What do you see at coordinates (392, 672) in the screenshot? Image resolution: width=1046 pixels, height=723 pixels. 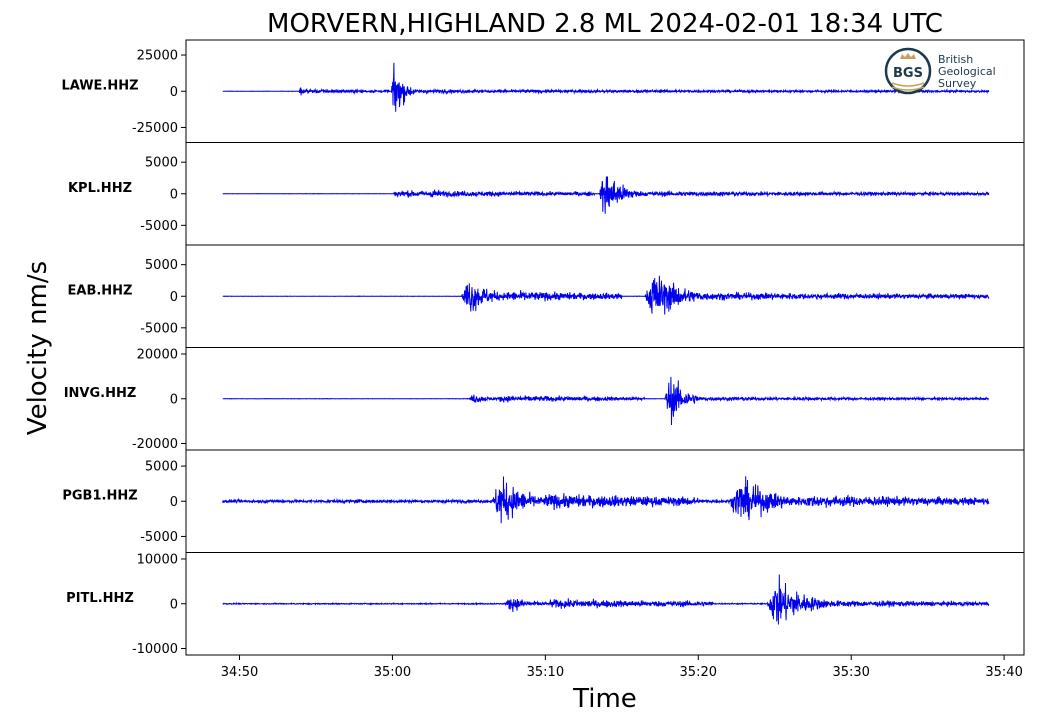 I see `x-tick-label: 35:00` at bounding box center [392, 672].